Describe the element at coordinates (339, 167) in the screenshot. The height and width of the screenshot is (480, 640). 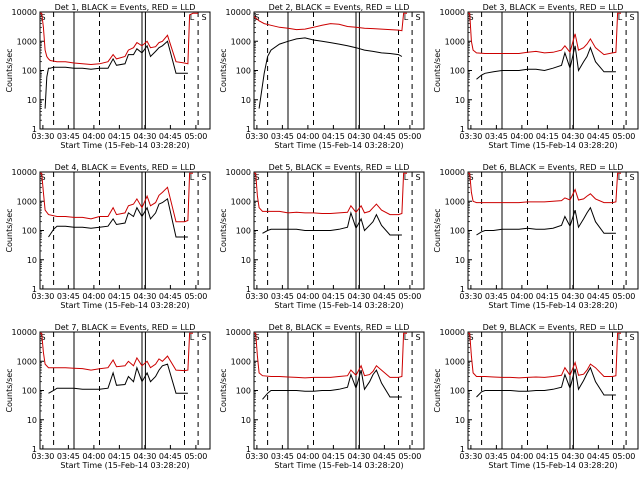
I see `panel-title: Det 5, BLACK = Events, RED = LLD` at that location.